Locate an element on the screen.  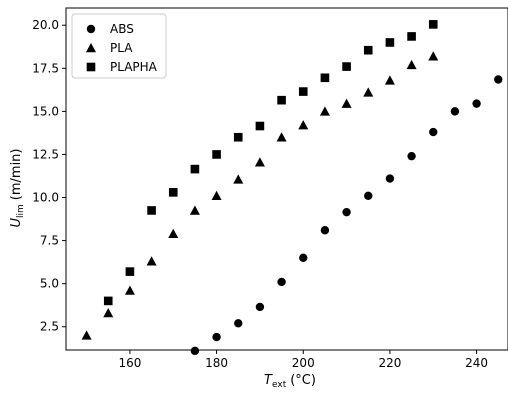
y-axis-label: Ulim (m/min) is located at coordinates (17, 188).